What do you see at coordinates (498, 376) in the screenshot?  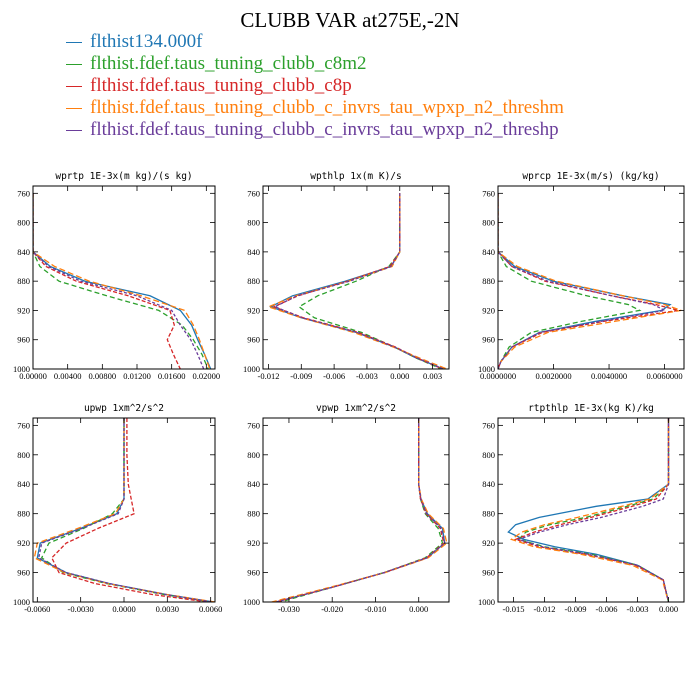 I see `x-tick-label: 0.0000000` at bounding box center [498, 376].